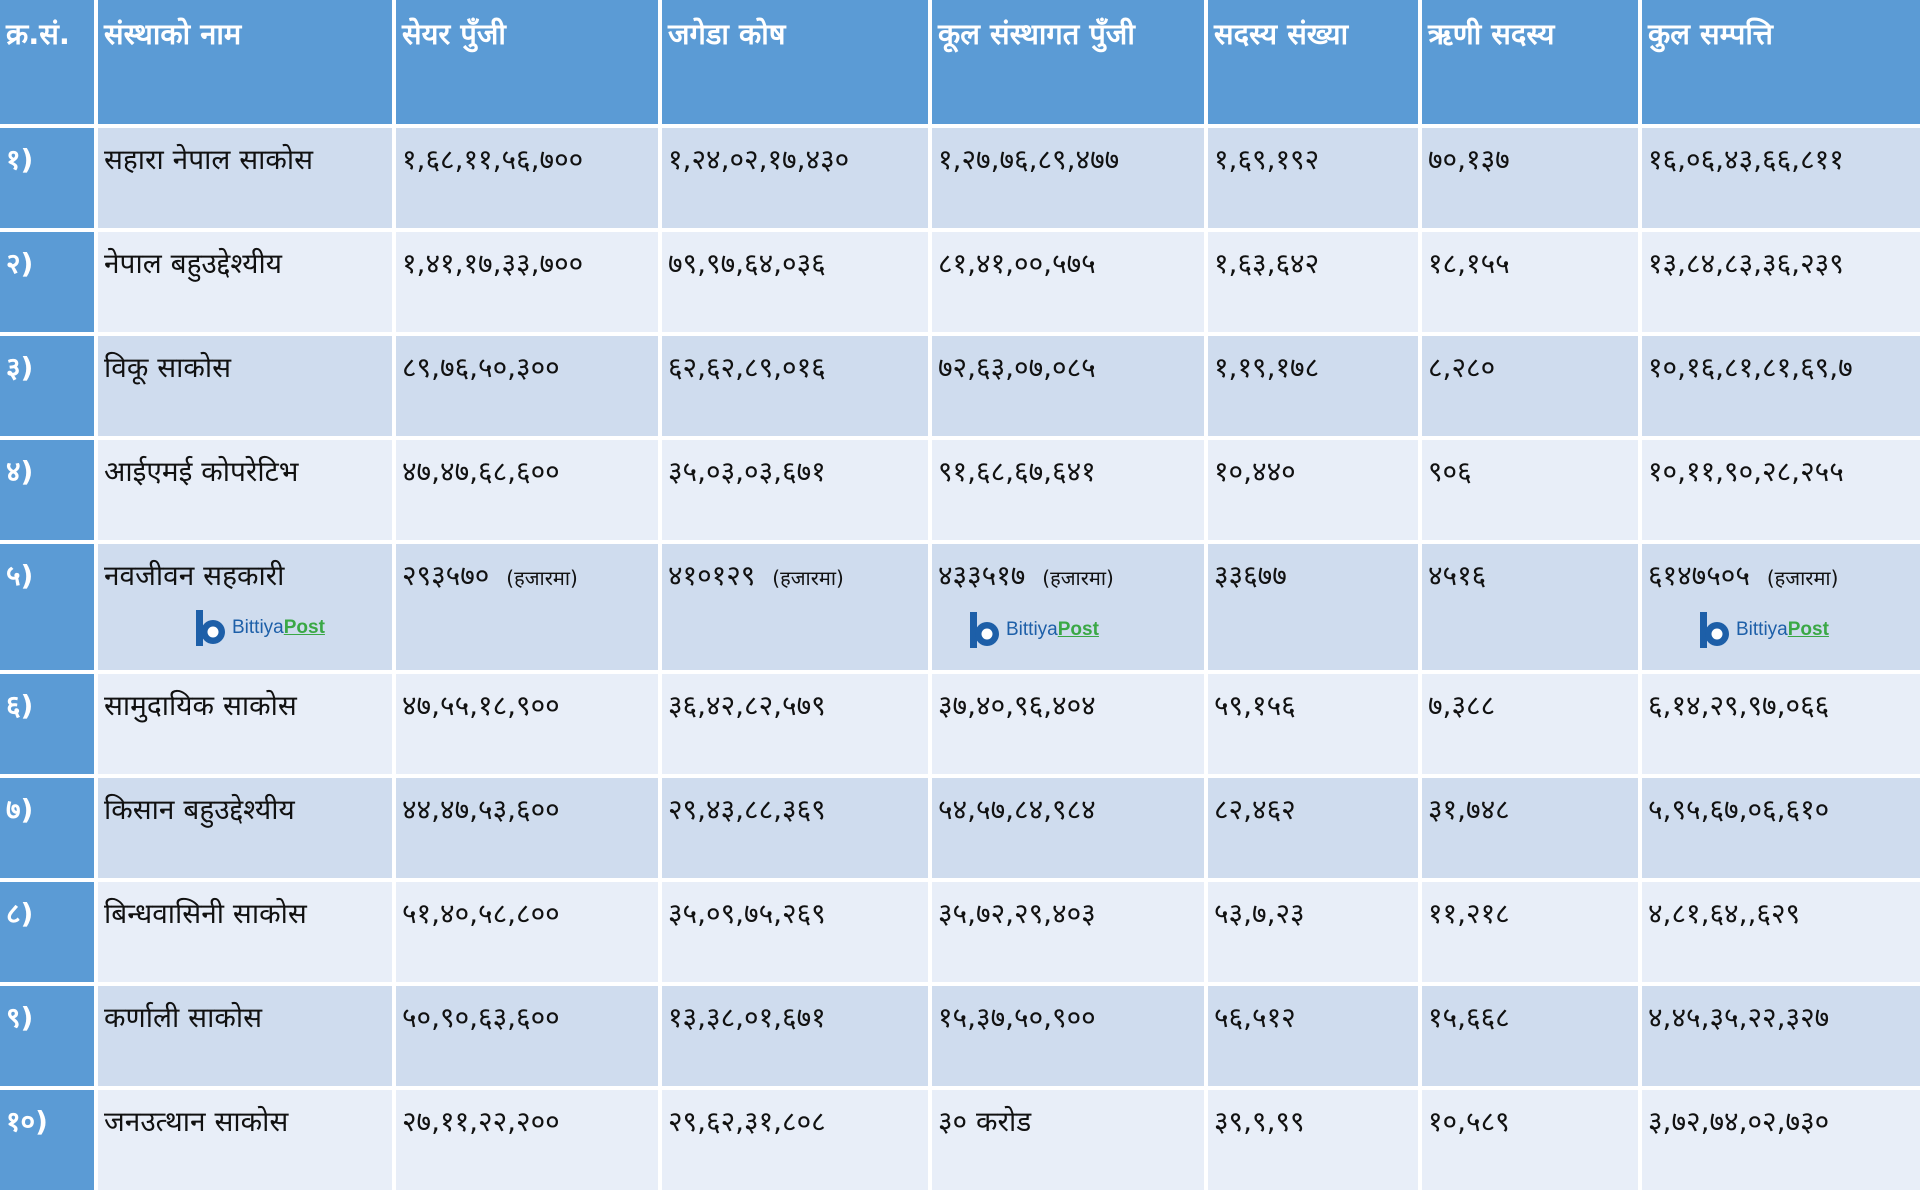 This screenshot has width=1920, height=1194. What do you see at coordinates (795, 386) in the screenshot?
I see `reserve-cell: ६२,६२,८९,०१६` at bounding box center [795, 386].